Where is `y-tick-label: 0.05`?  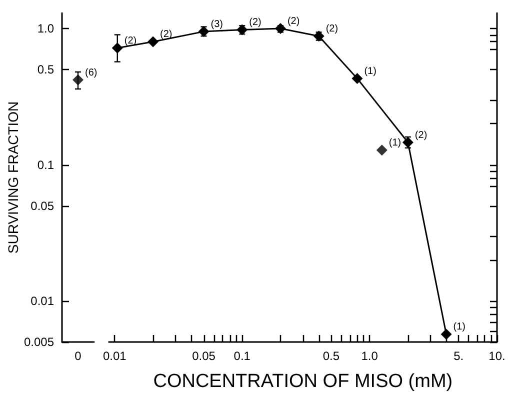
y-tick-label: 0.05 is located at coordinates (42, 205).